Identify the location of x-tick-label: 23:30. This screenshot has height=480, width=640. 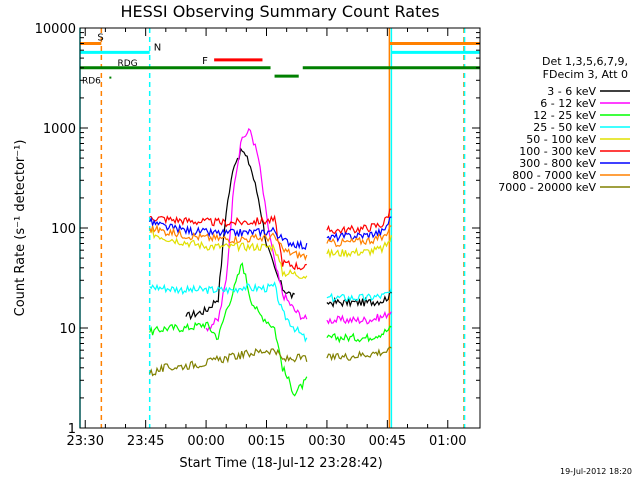
(85, 441).